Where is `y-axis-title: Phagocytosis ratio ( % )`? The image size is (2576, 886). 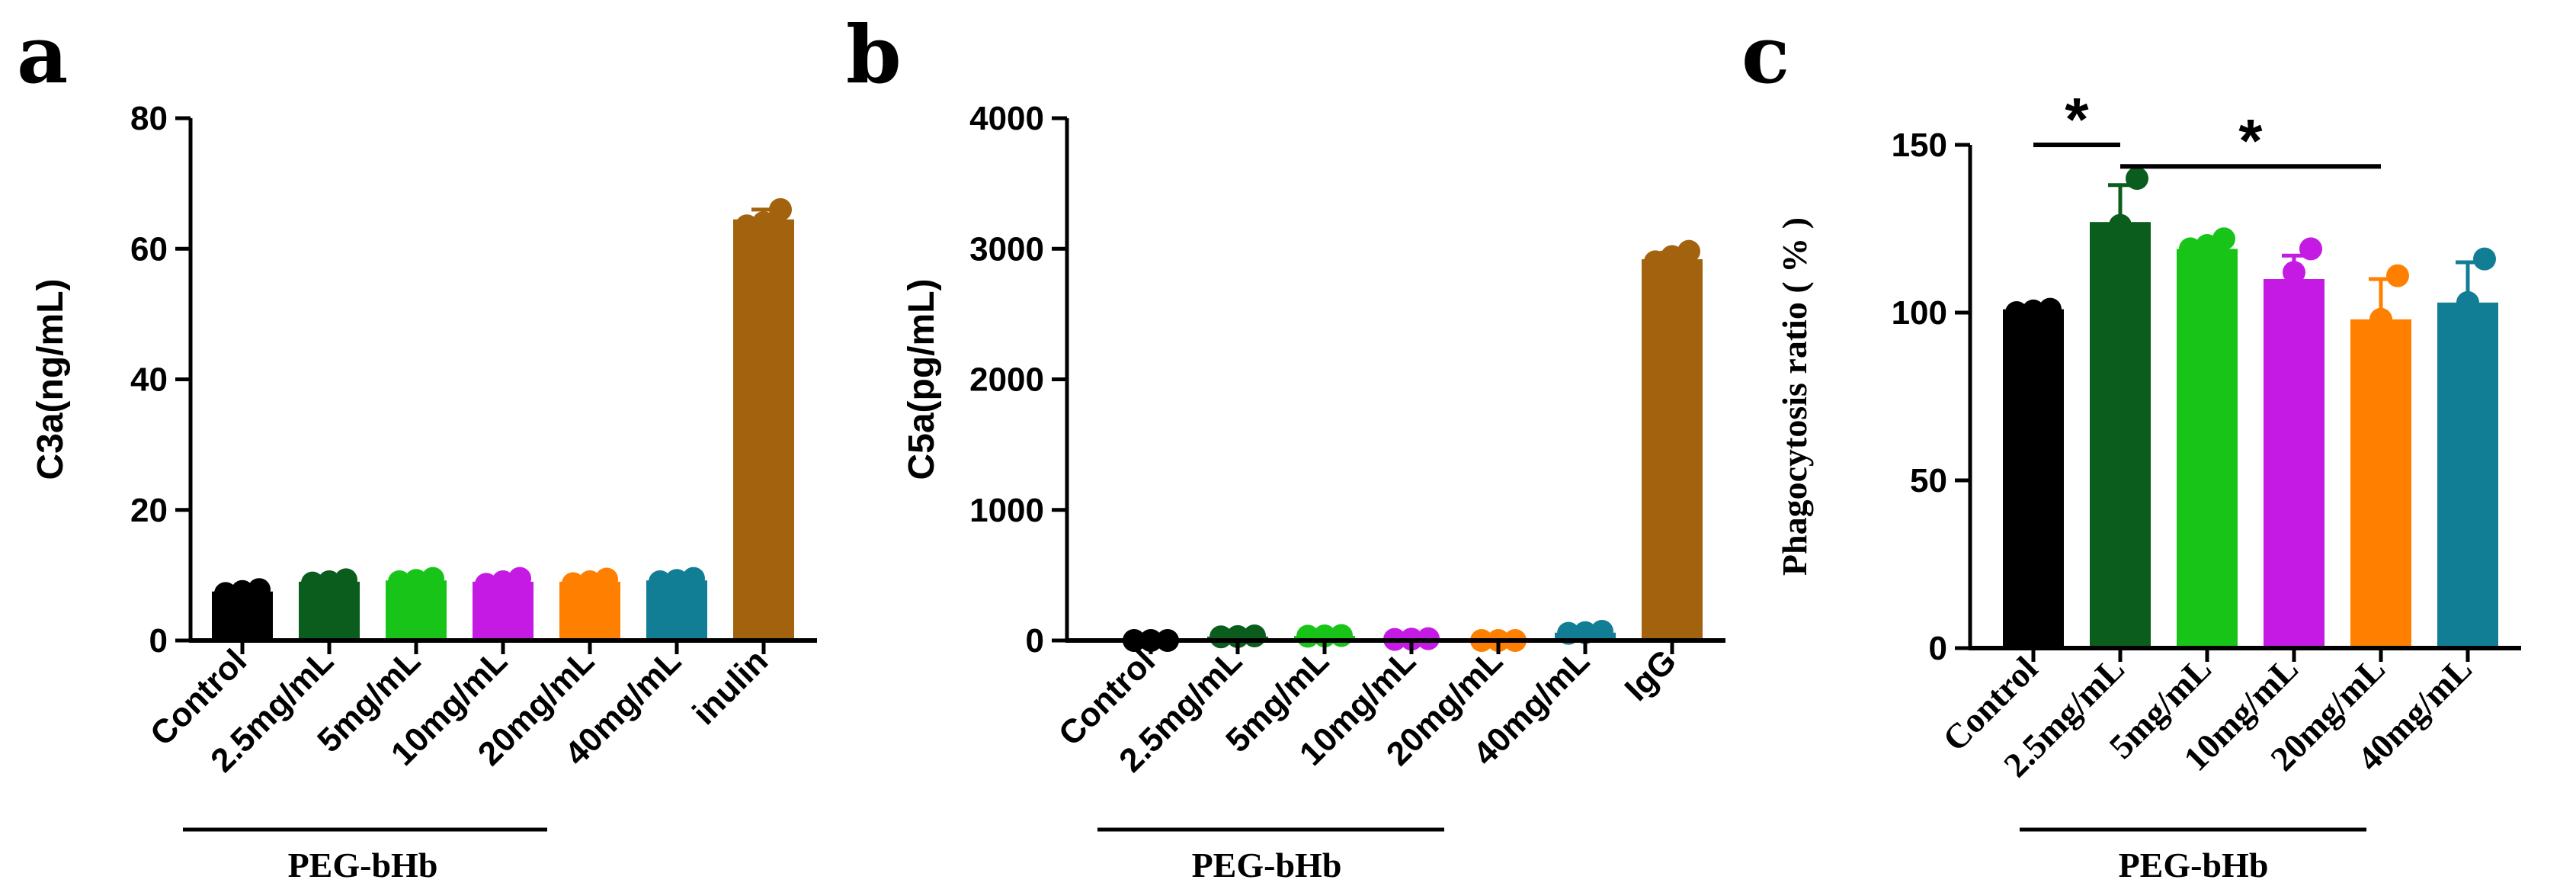
y-axis-title: Phagocytosis ratio ( % ) is located at coordinates (1794, 396).